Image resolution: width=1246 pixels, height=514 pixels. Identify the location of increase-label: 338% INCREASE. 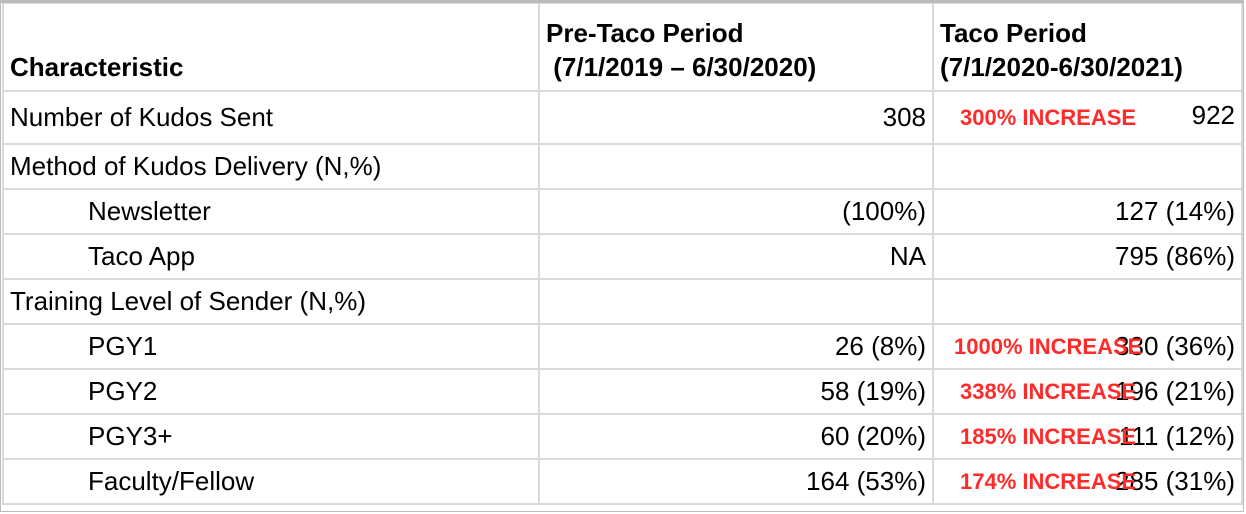
(1048, 391).